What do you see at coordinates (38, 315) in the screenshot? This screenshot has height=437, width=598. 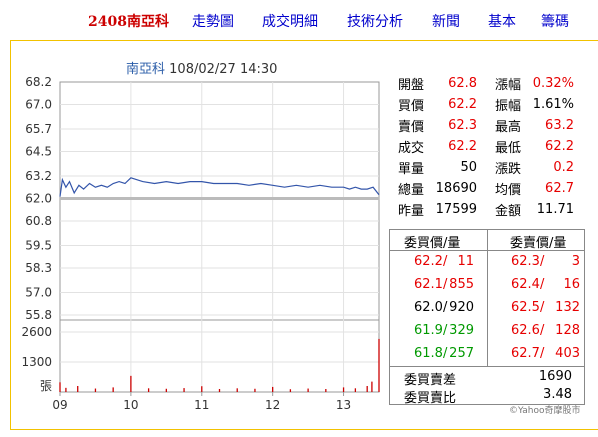 I see `price-tick-label: 55.8` at bounding box center [38, 315].